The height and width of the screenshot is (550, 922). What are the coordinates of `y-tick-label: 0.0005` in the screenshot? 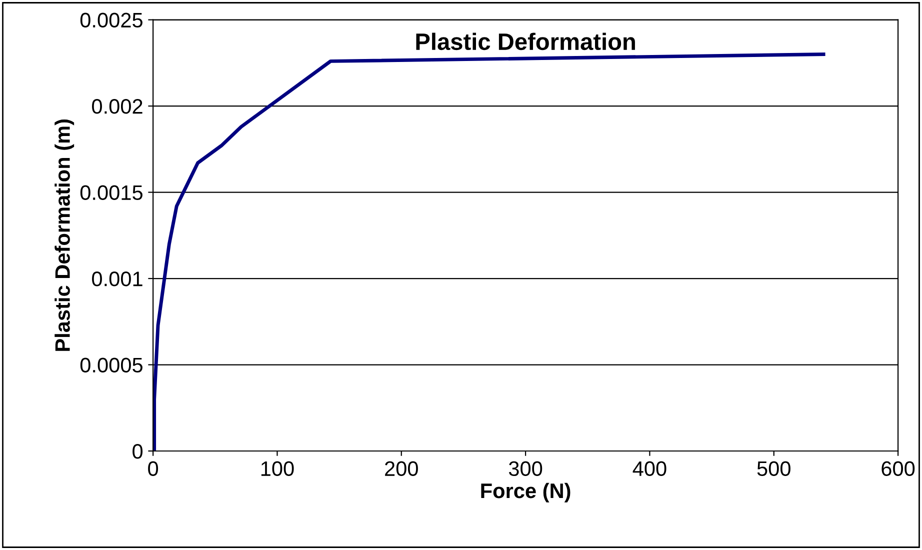 It's located at (111, 365).